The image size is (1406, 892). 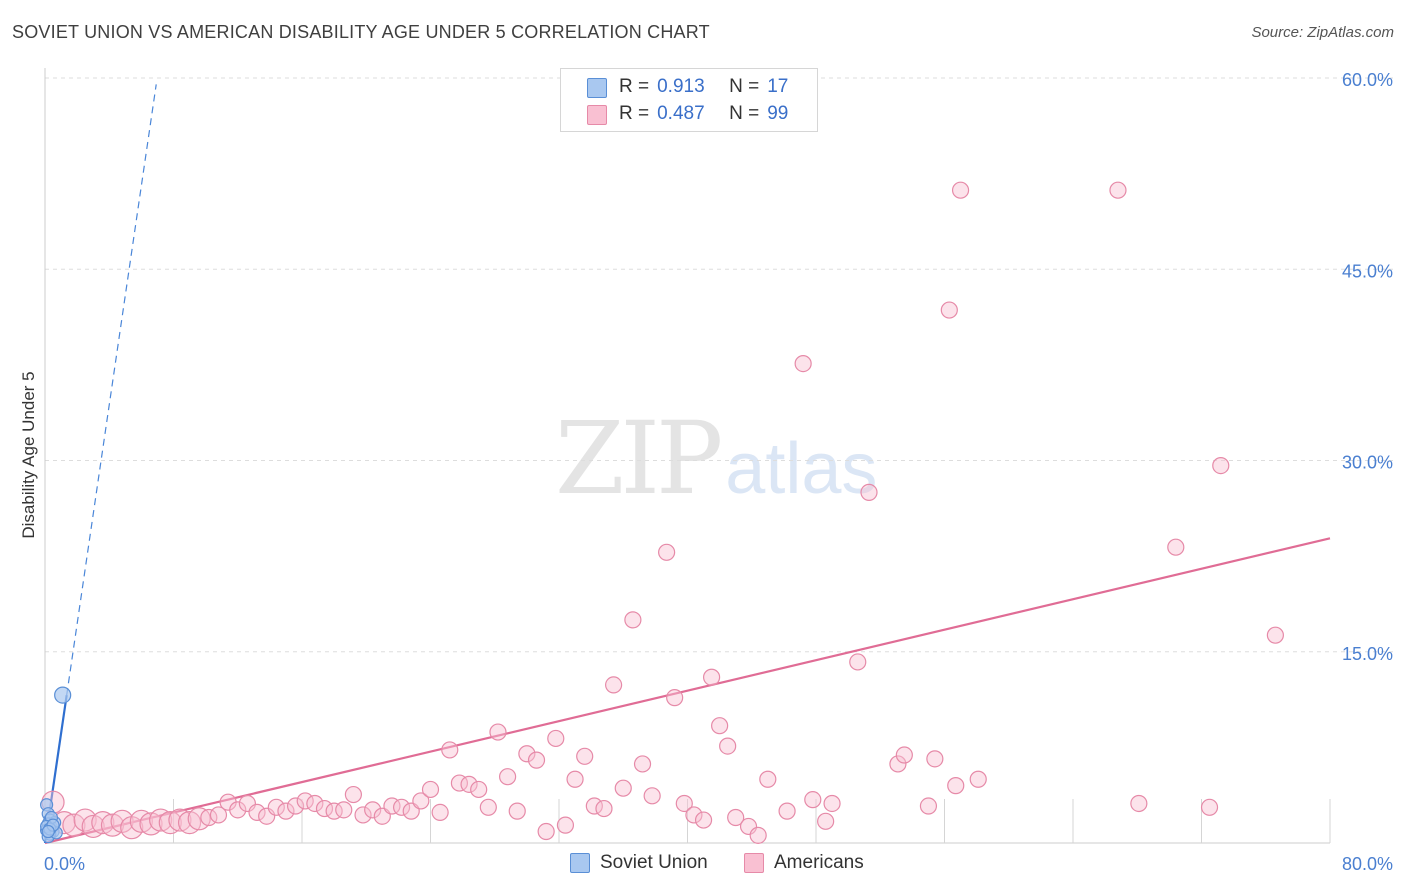 What do you see at coordinates (1367, 80) in the screenshot?
I see `y-tick-label: 60.0%` at bounding box center [1367, 80].